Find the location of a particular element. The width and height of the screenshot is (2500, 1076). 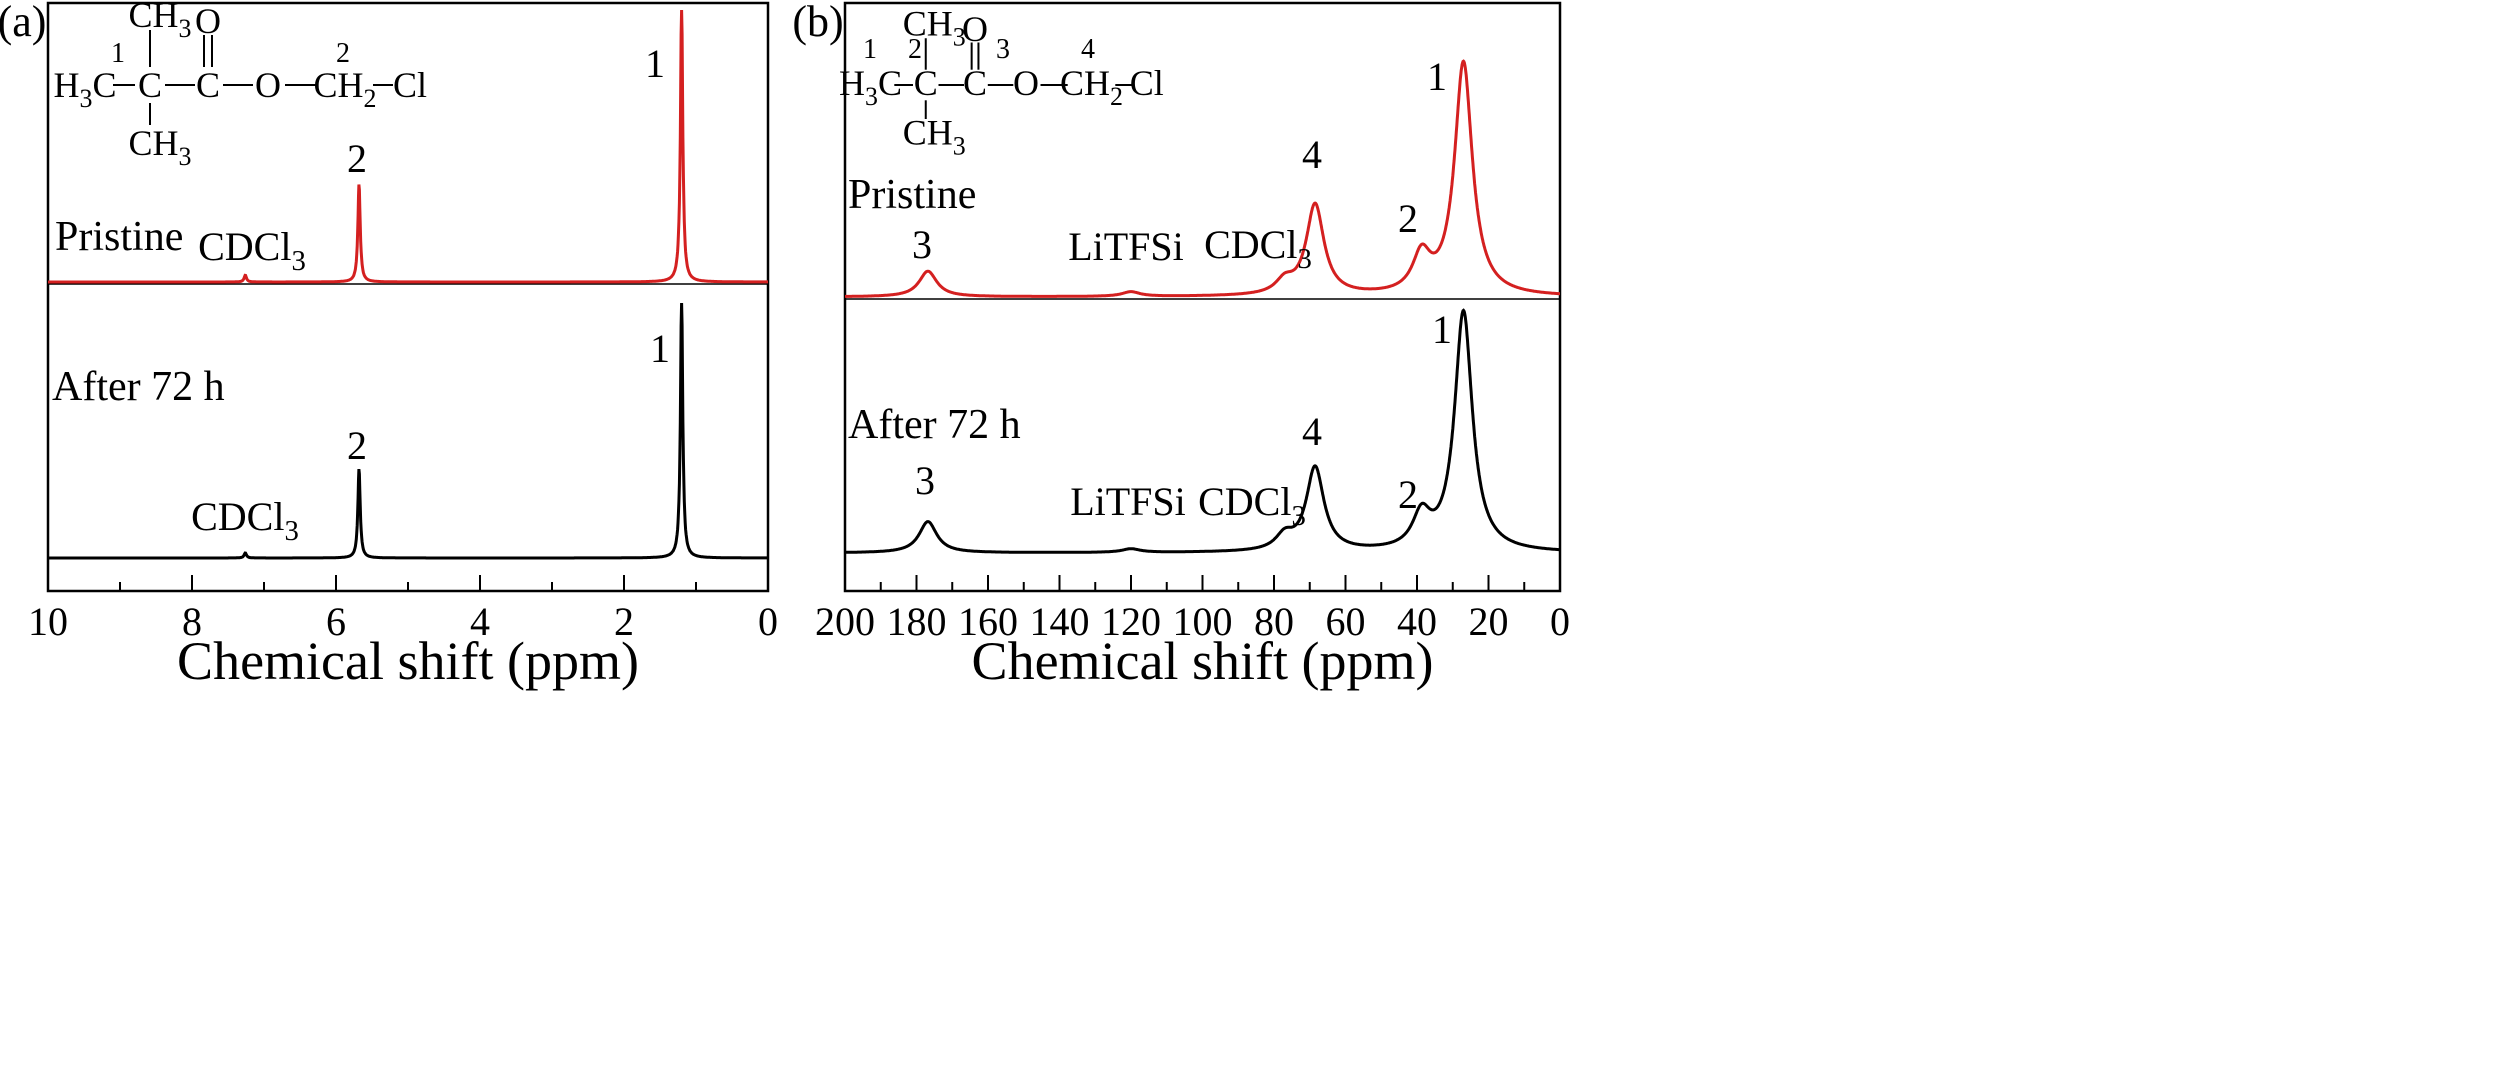

x-tick-label: 180 is located at coordinates (917, 621).